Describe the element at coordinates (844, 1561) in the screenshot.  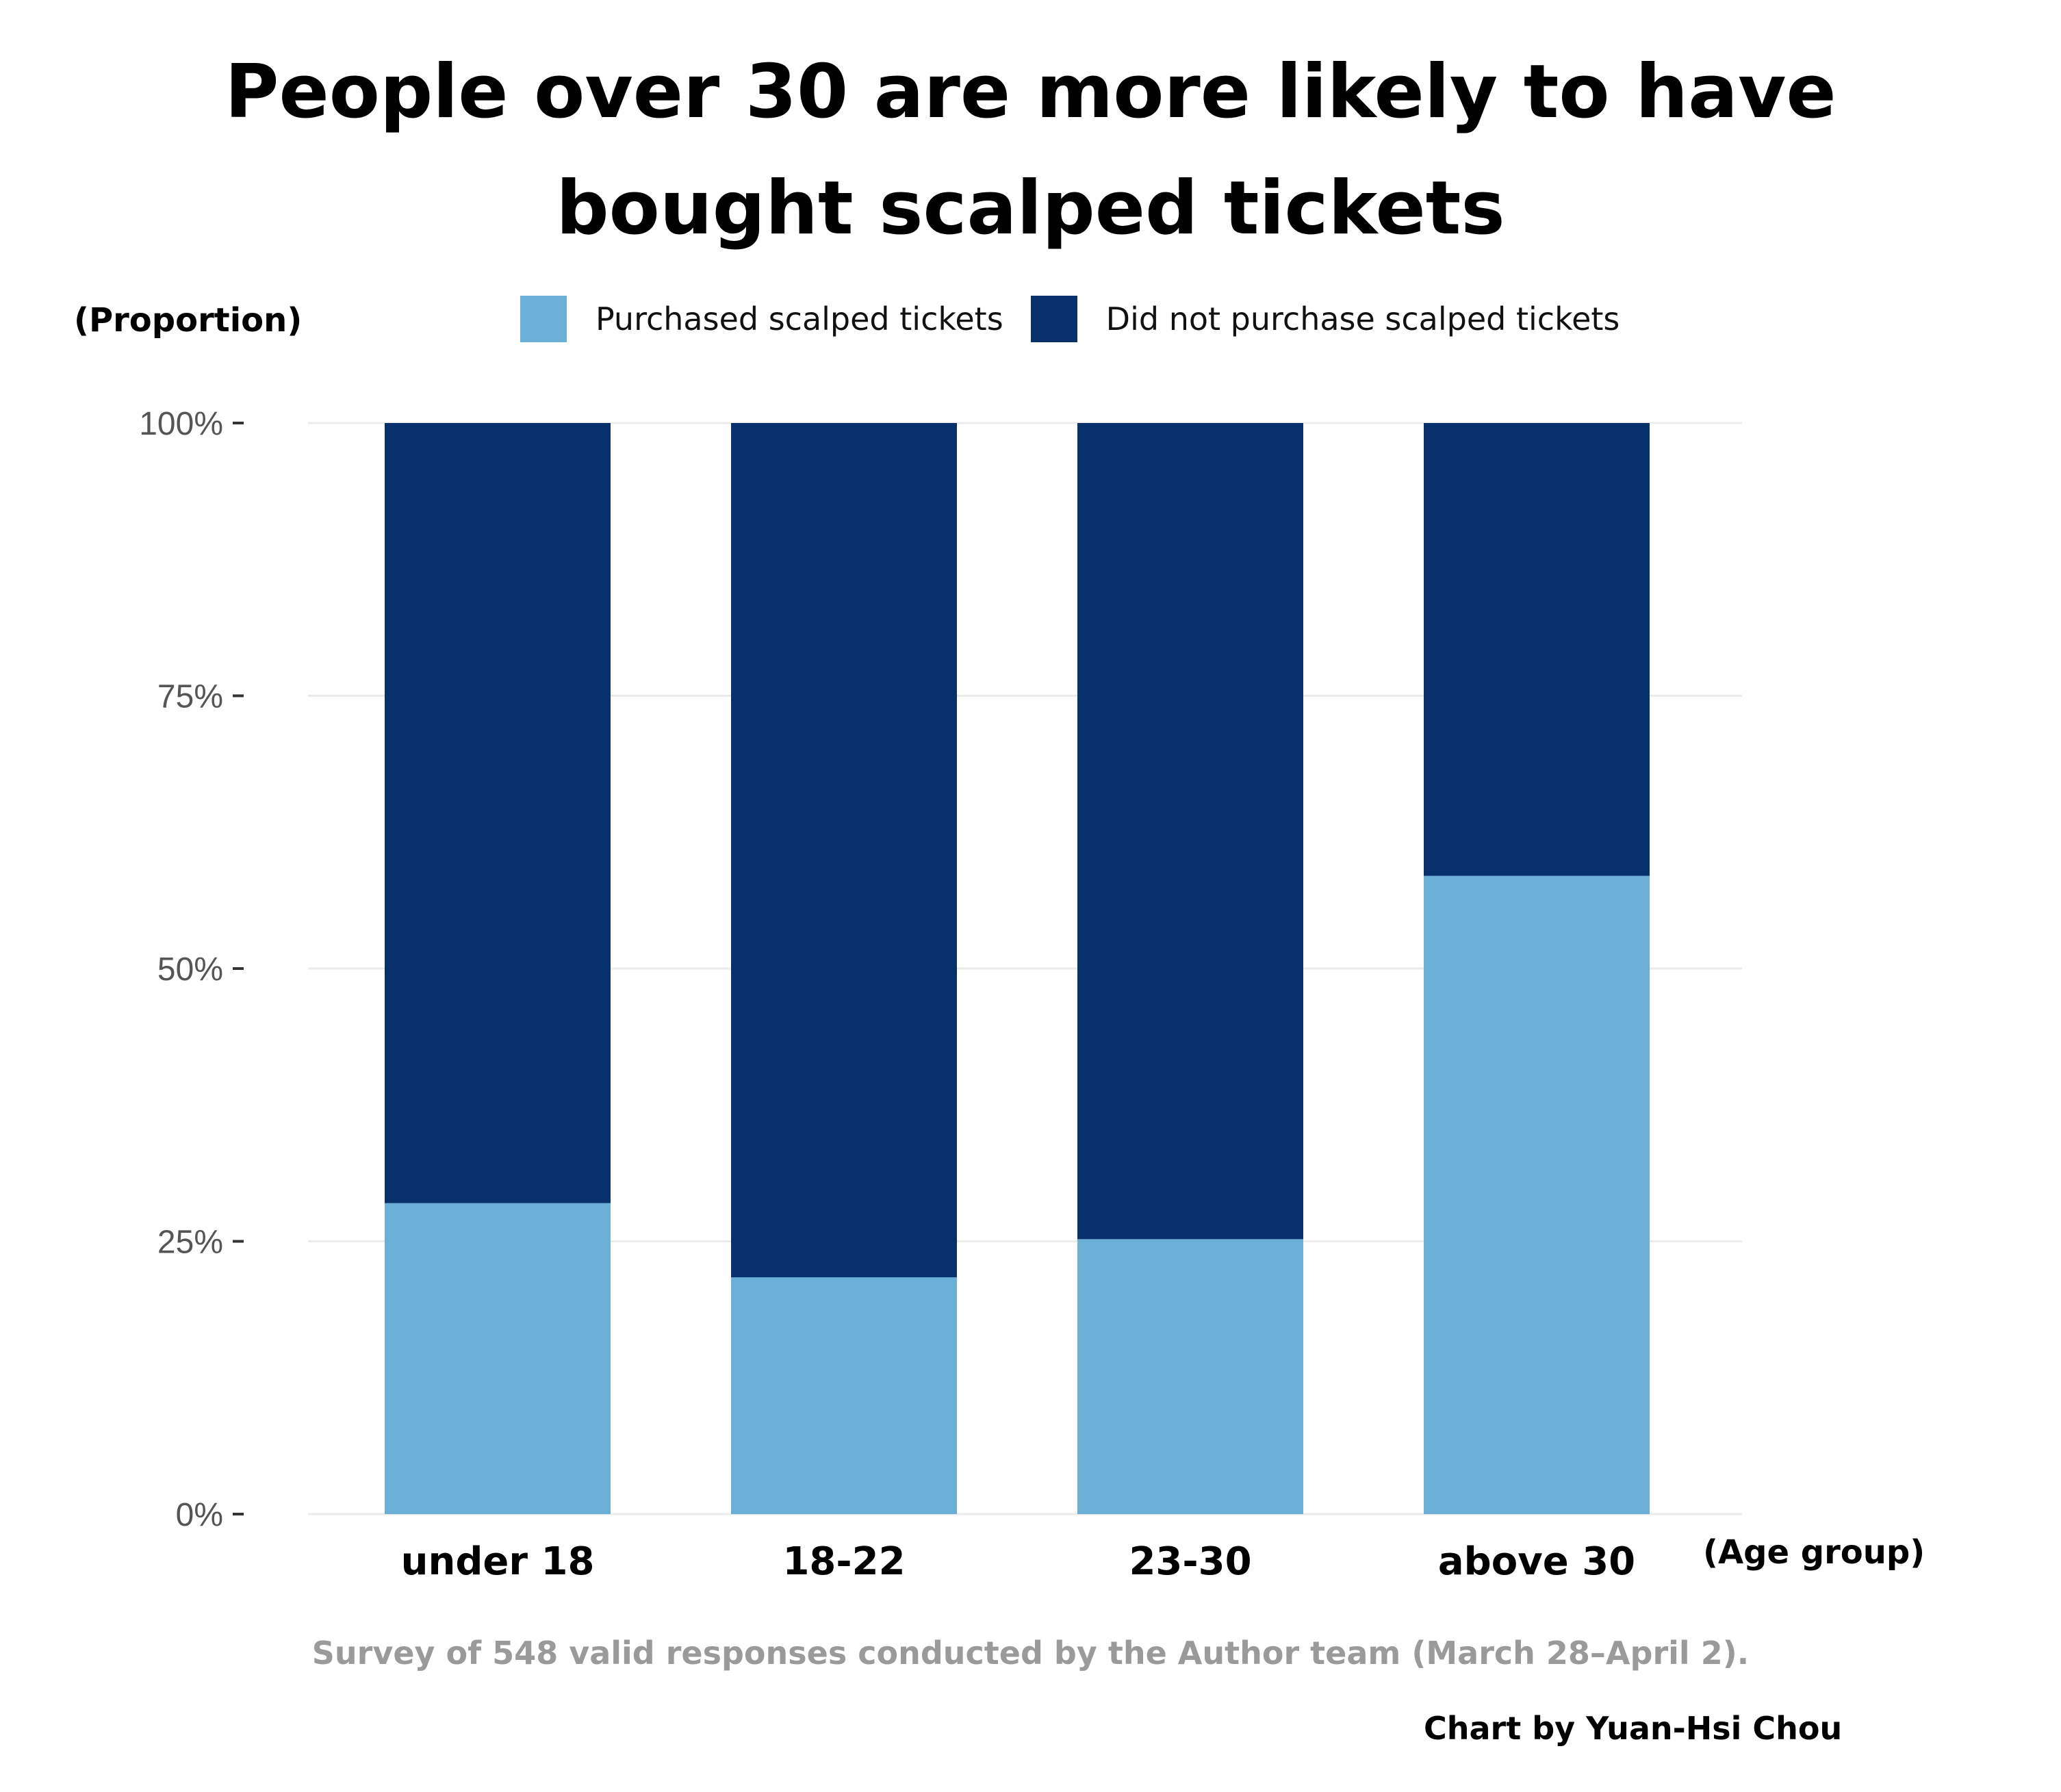
I see `x-category-label: 18-22` at that location.